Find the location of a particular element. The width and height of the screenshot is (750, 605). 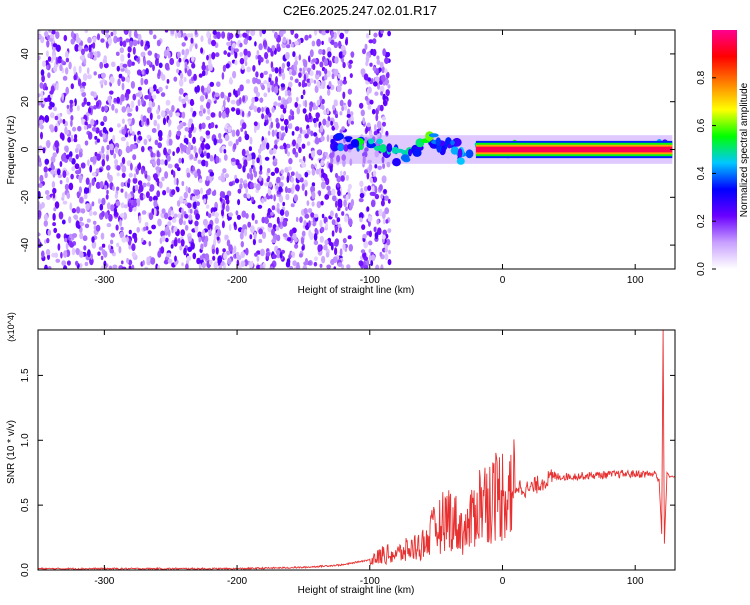

snr-y-axis-label: SNR (10 * v/v) is located at coordinates (11, 452).